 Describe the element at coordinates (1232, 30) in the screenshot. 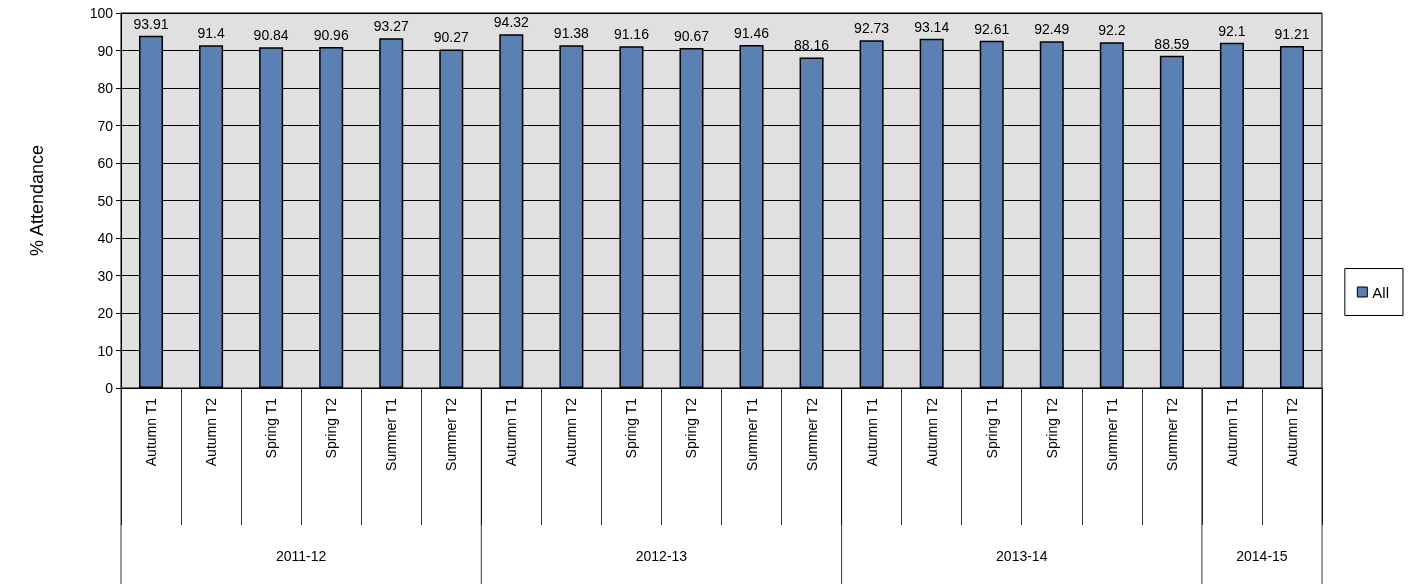

I see `data-label: 92.1` at that location.